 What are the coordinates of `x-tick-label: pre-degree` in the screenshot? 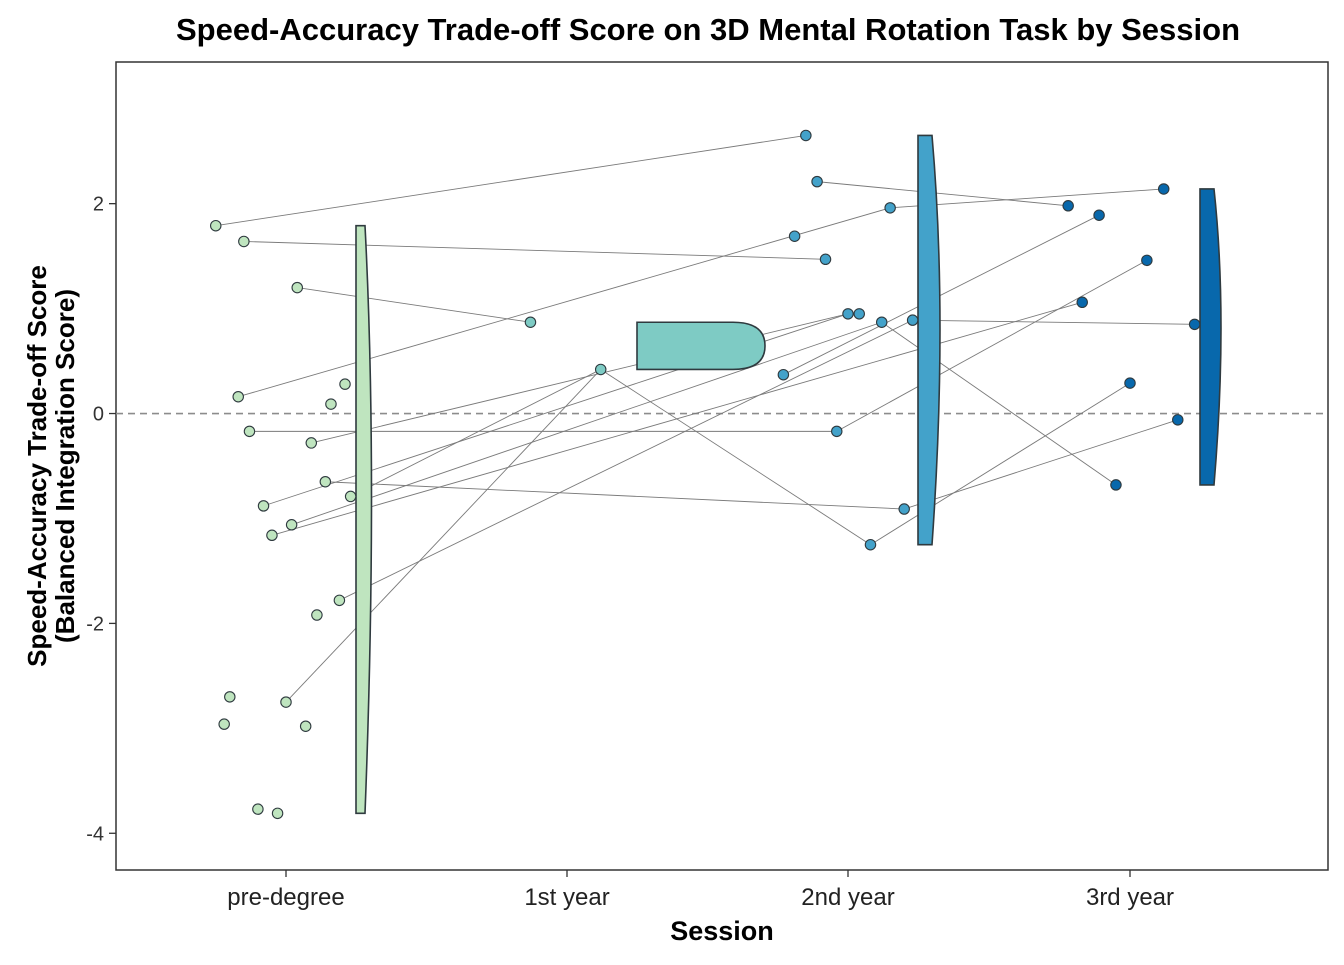 It's located at (285, 897).